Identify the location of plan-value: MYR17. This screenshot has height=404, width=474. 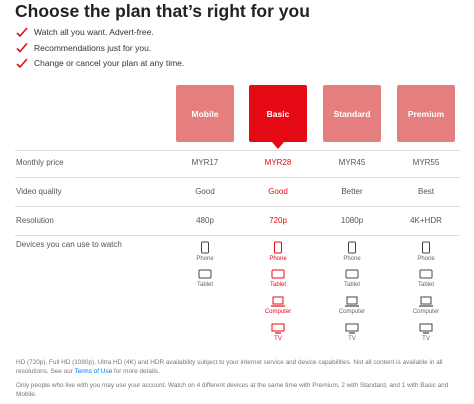
(205, 162).